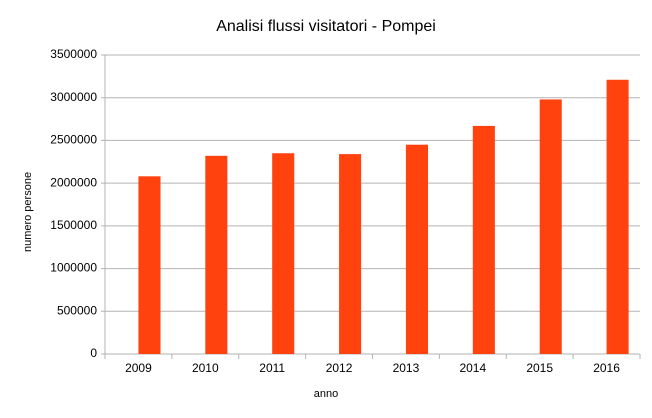  Describe the element at coordinates (73, 182) in the screenshot. I see `y-tick-label: 2000000` at that location.